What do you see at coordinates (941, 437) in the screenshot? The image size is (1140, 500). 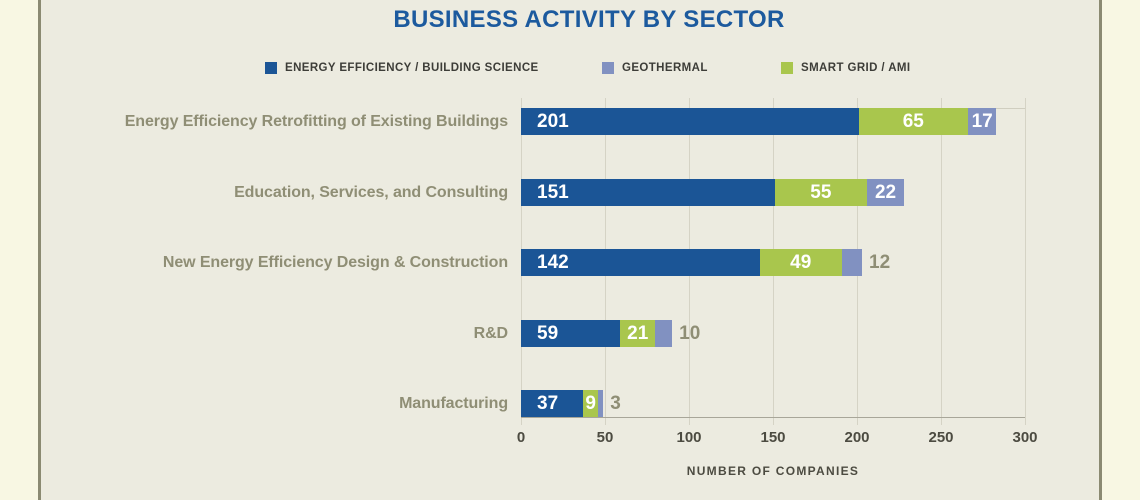 I see `x-tick-label: 250` at bounding box center [941, 437].